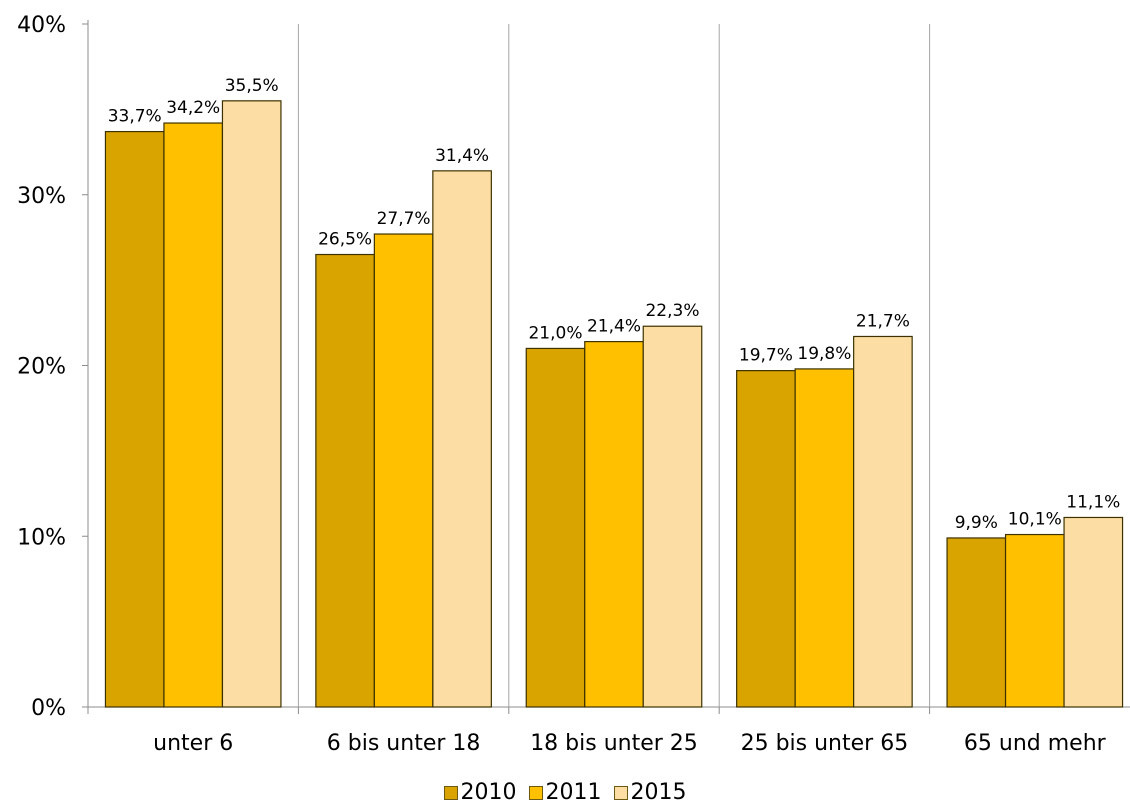 The width and height of the screenshot is (1130, 805). I want to click on legend-swatch-2011, so click(535, 792).